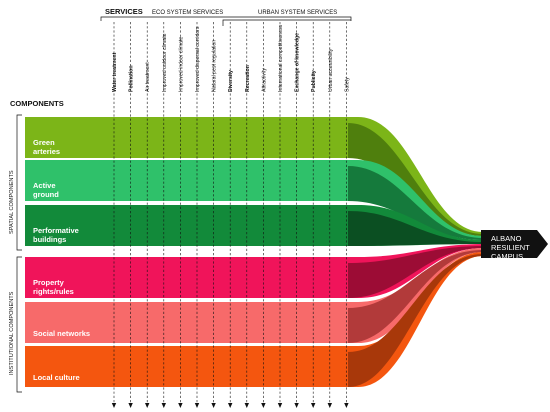 The width and height of the screenshot is (550, 412). What do you see at coordinates (132, 78) in the screenshot?
I see `service-label: Pollination` at bounding box center [132, 78].